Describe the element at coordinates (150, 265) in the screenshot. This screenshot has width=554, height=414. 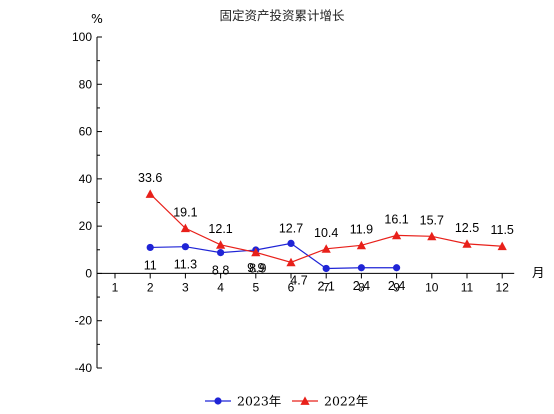
I see `data-label: 11` at that location.